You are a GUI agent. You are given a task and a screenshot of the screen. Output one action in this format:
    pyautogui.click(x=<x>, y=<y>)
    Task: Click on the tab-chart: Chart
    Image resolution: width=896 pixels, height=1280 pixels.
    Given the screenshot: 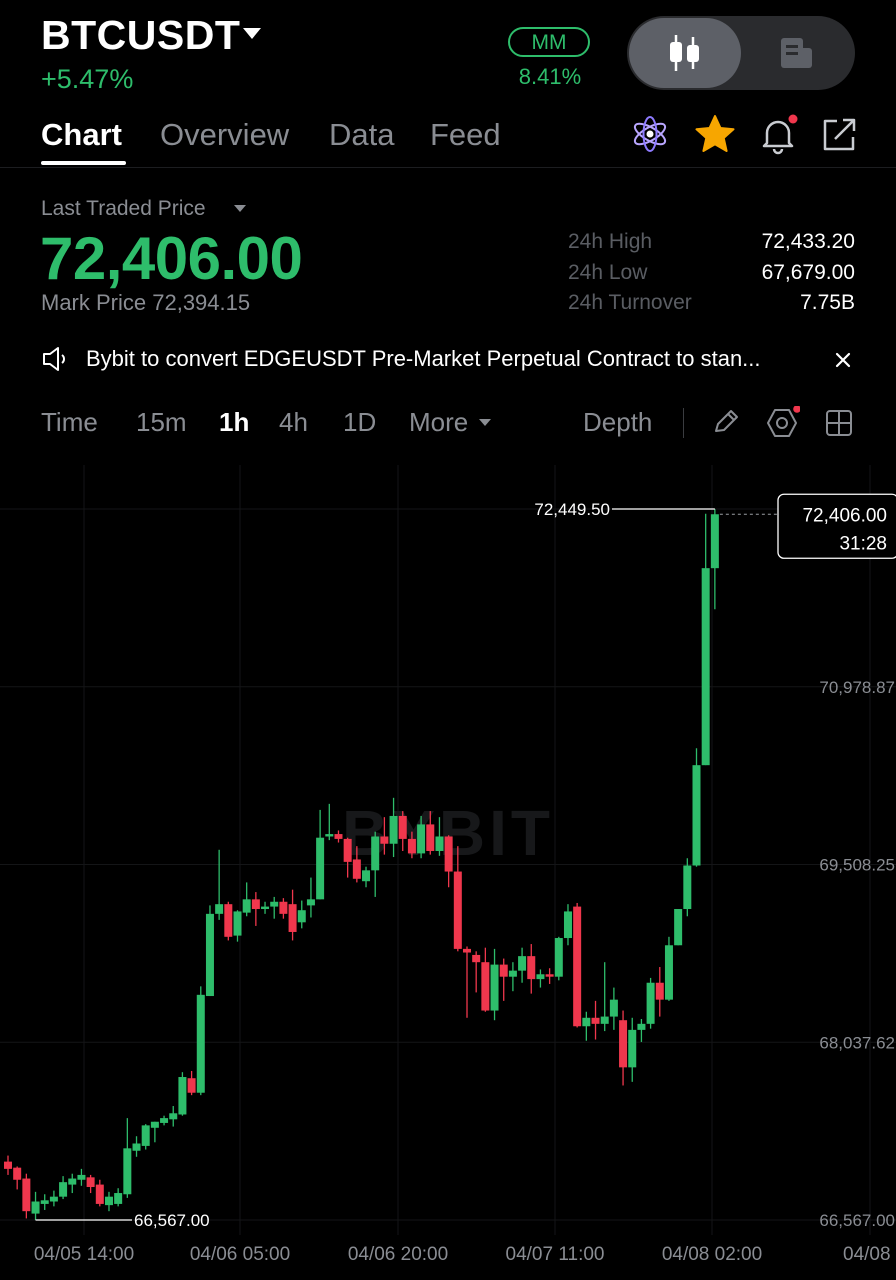 What is the action you would take?
    pyautogui.click(x=81, y=134)
    